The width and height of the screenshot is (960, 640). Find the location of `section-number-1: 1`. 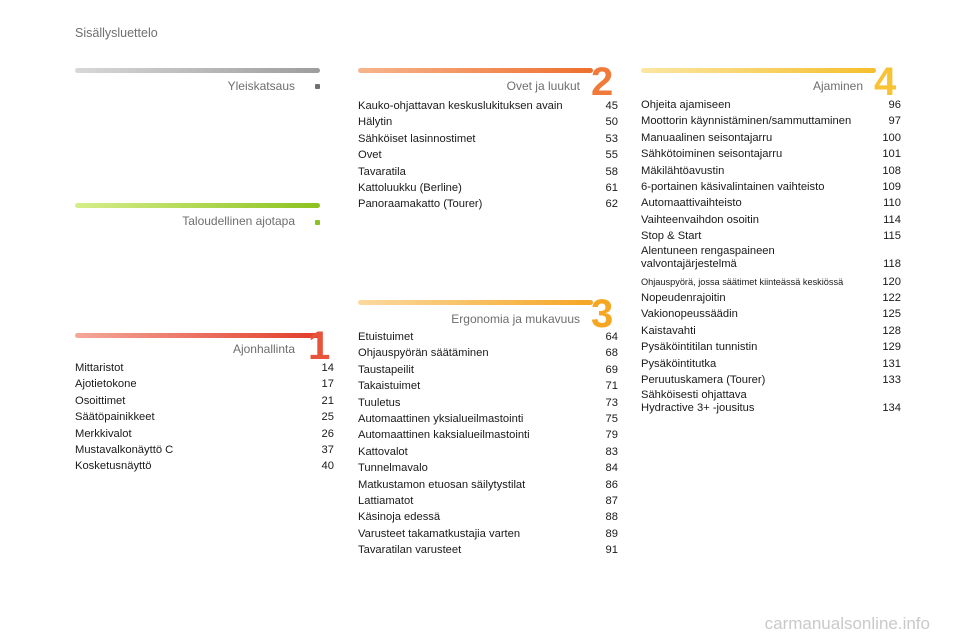

section-number-1: 1 is located at coordinates (319, 346).